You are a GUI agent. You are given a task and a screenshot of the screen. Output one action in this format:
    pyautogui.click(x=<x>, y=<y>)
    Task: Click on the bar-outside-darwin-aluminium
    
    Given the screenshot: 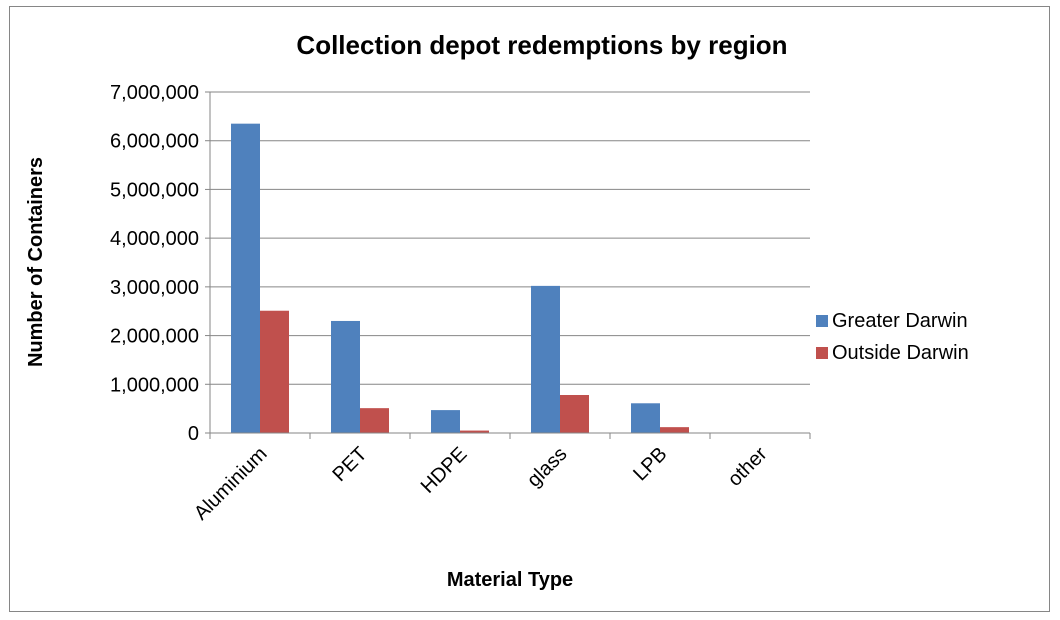 What is the action you would take?
    pyautogui.click(x=274, y=371)
    